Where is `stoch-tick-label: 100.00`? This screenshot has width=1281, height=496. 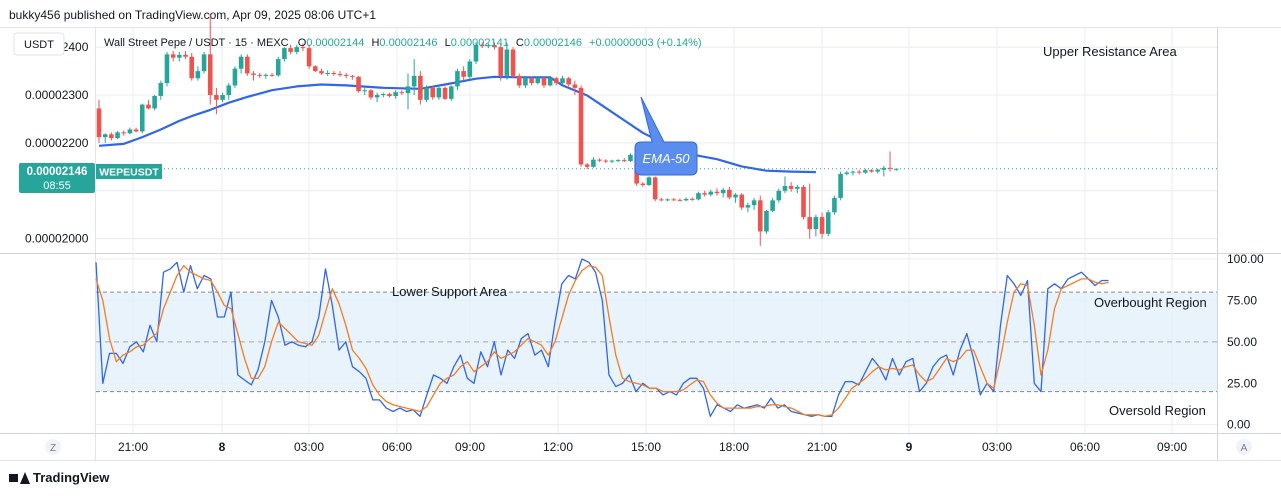
stoch-tick-label: 100.00 is located at coordinates (1245, 259).